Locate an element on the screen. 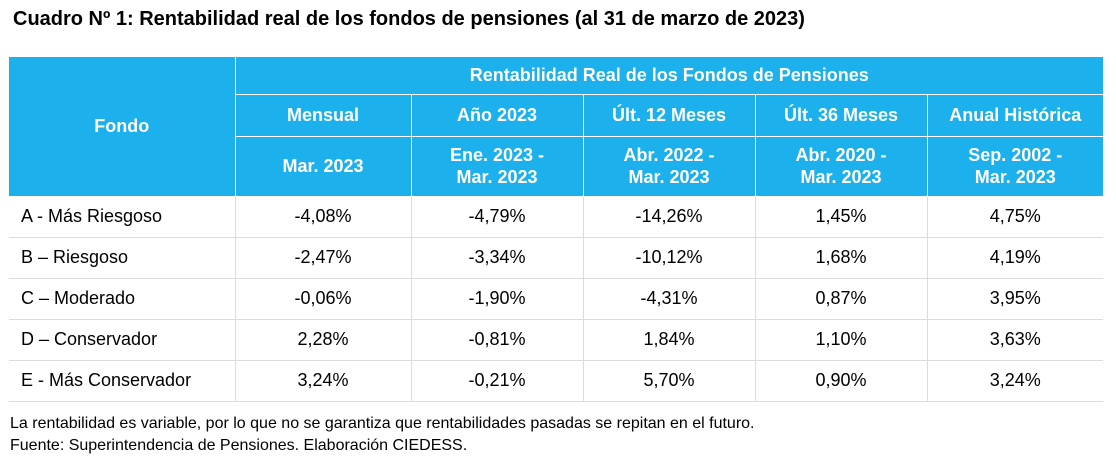  fondo-cell: A - Más Riesgoso is located at coordinates (122, 217).